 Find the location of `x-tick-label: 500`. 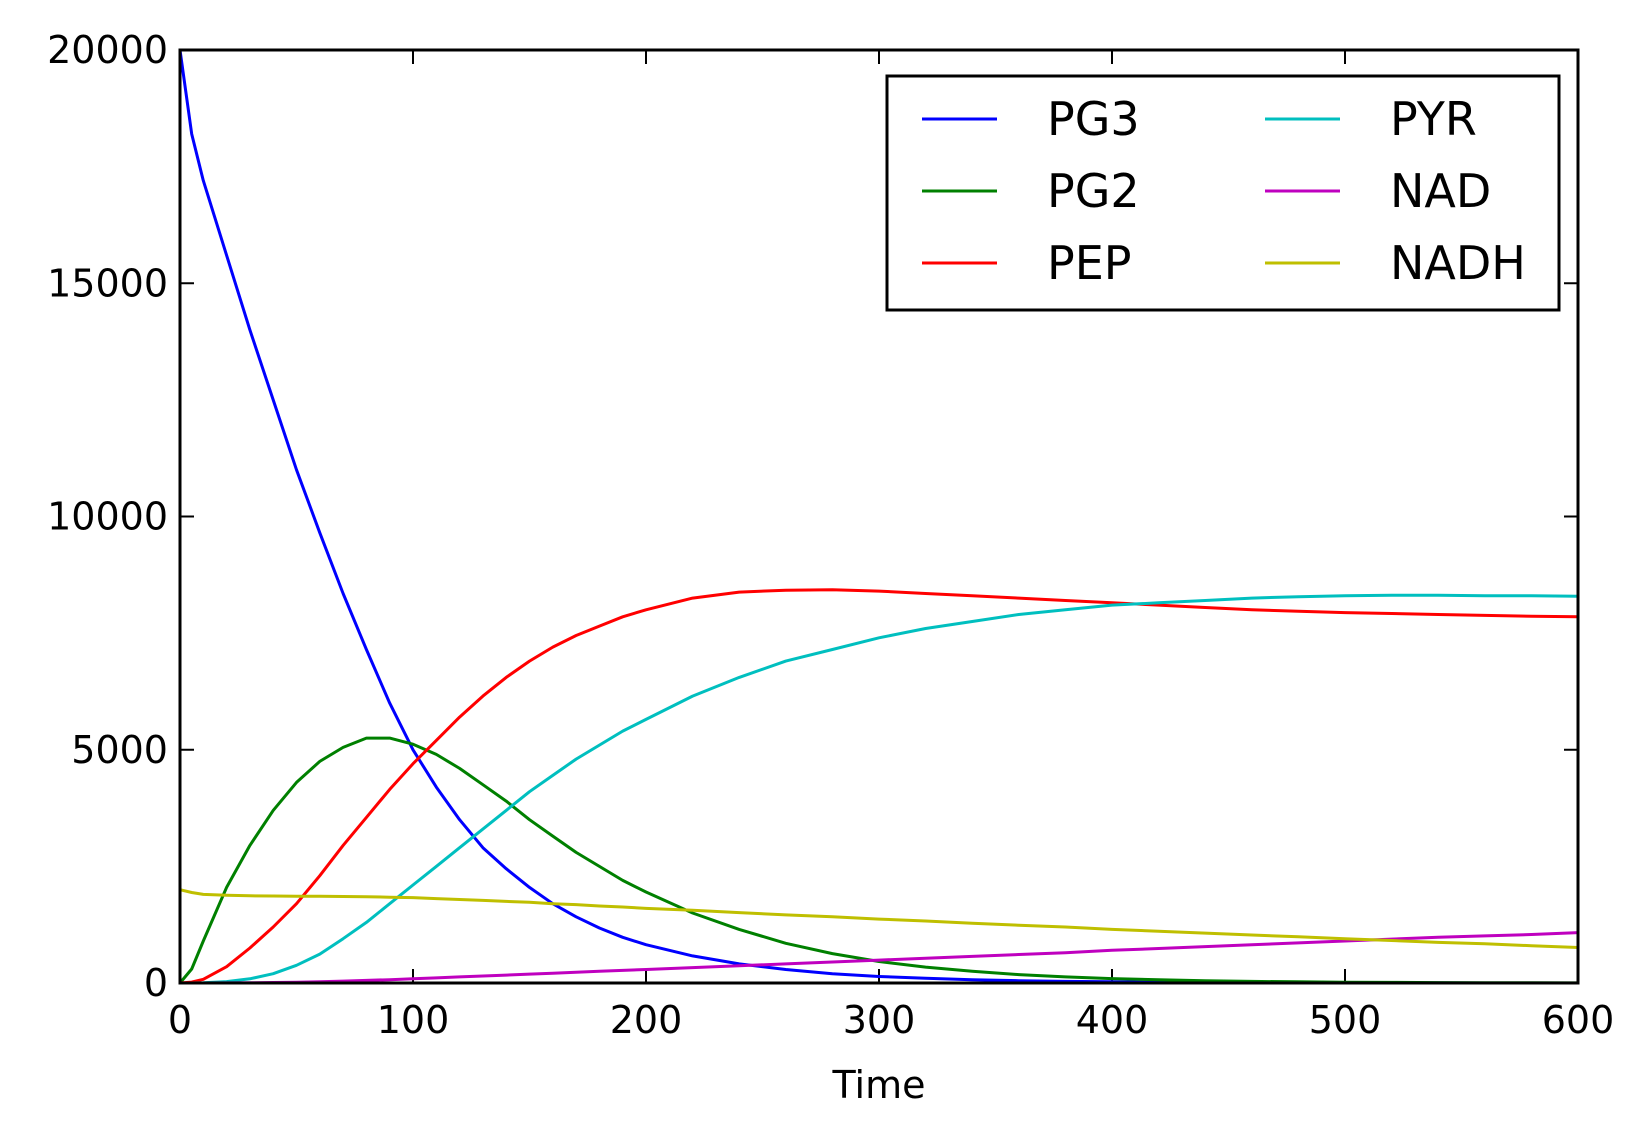

x-tick-label: 500 is located at coordinates (1345, 1020).